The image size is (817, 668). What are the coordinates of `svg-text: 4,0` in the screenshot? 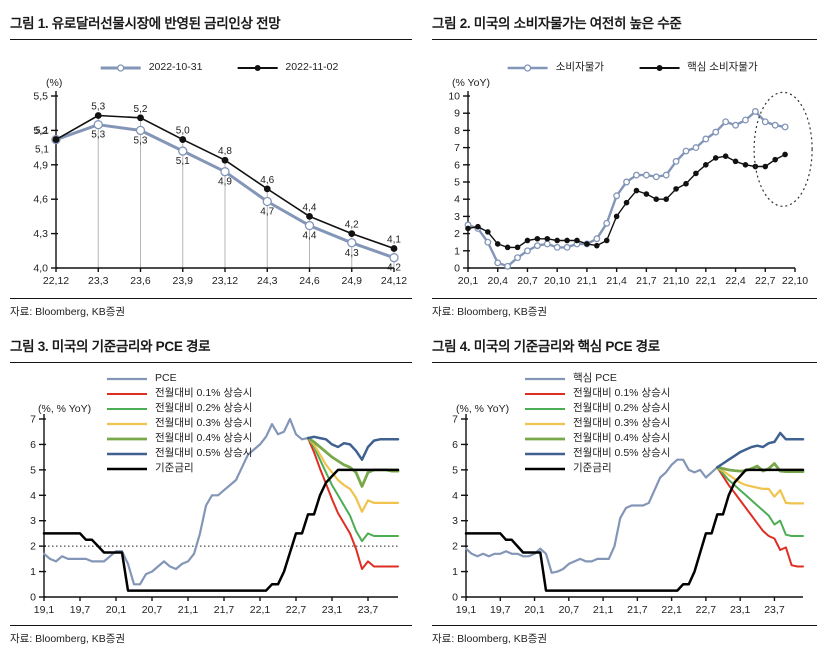 It's located at (40, 269).